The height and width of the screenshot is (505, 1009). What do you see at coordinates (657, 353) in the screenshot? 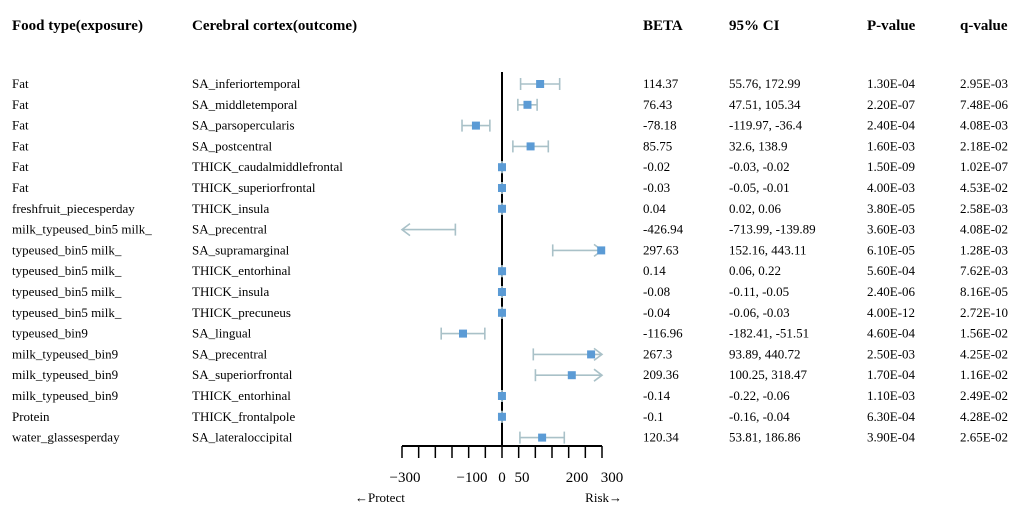
I see `row-beta: 267.3` at bounding box center [657, 353].